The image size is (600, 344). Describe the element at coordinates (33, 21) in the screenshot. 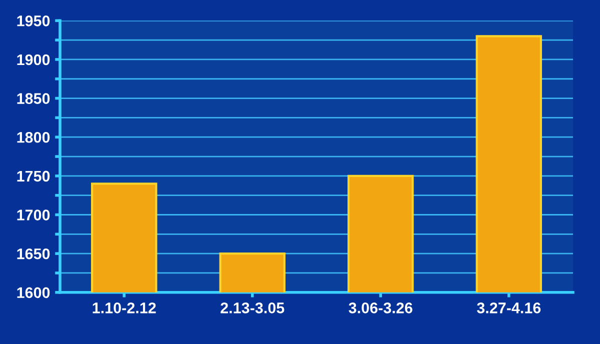

I see `y-tick-label: 1950` at that location.